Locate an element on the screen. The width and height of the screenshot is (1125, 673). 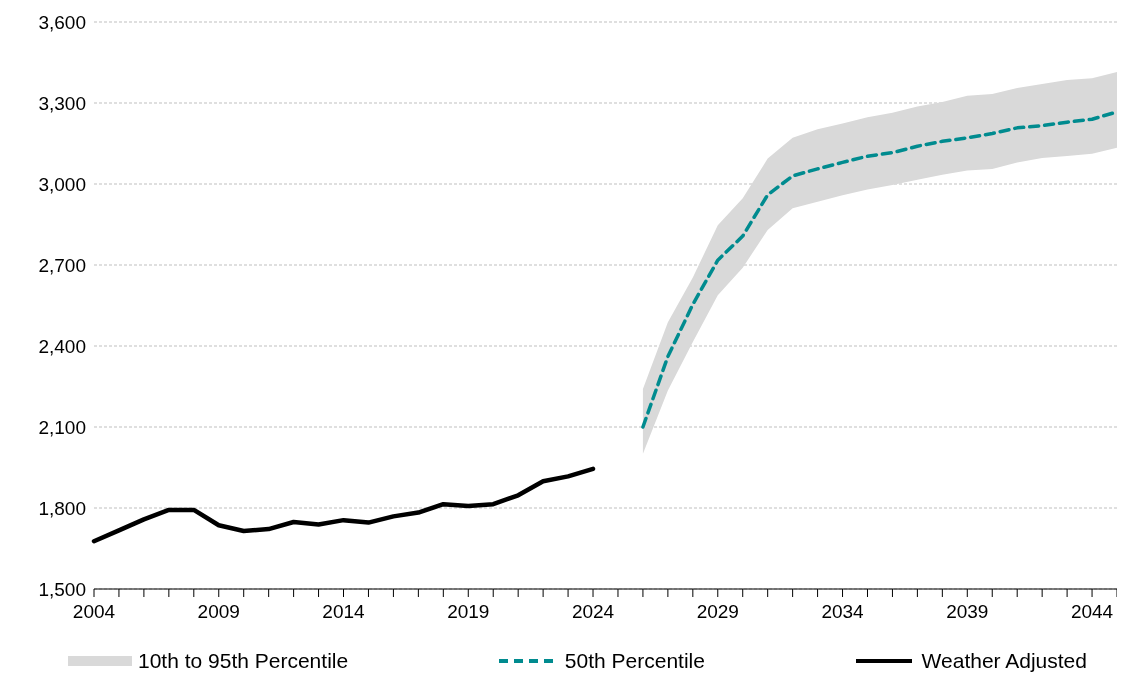
x-tick-label: 2014 is located at coordinates (344, 612).